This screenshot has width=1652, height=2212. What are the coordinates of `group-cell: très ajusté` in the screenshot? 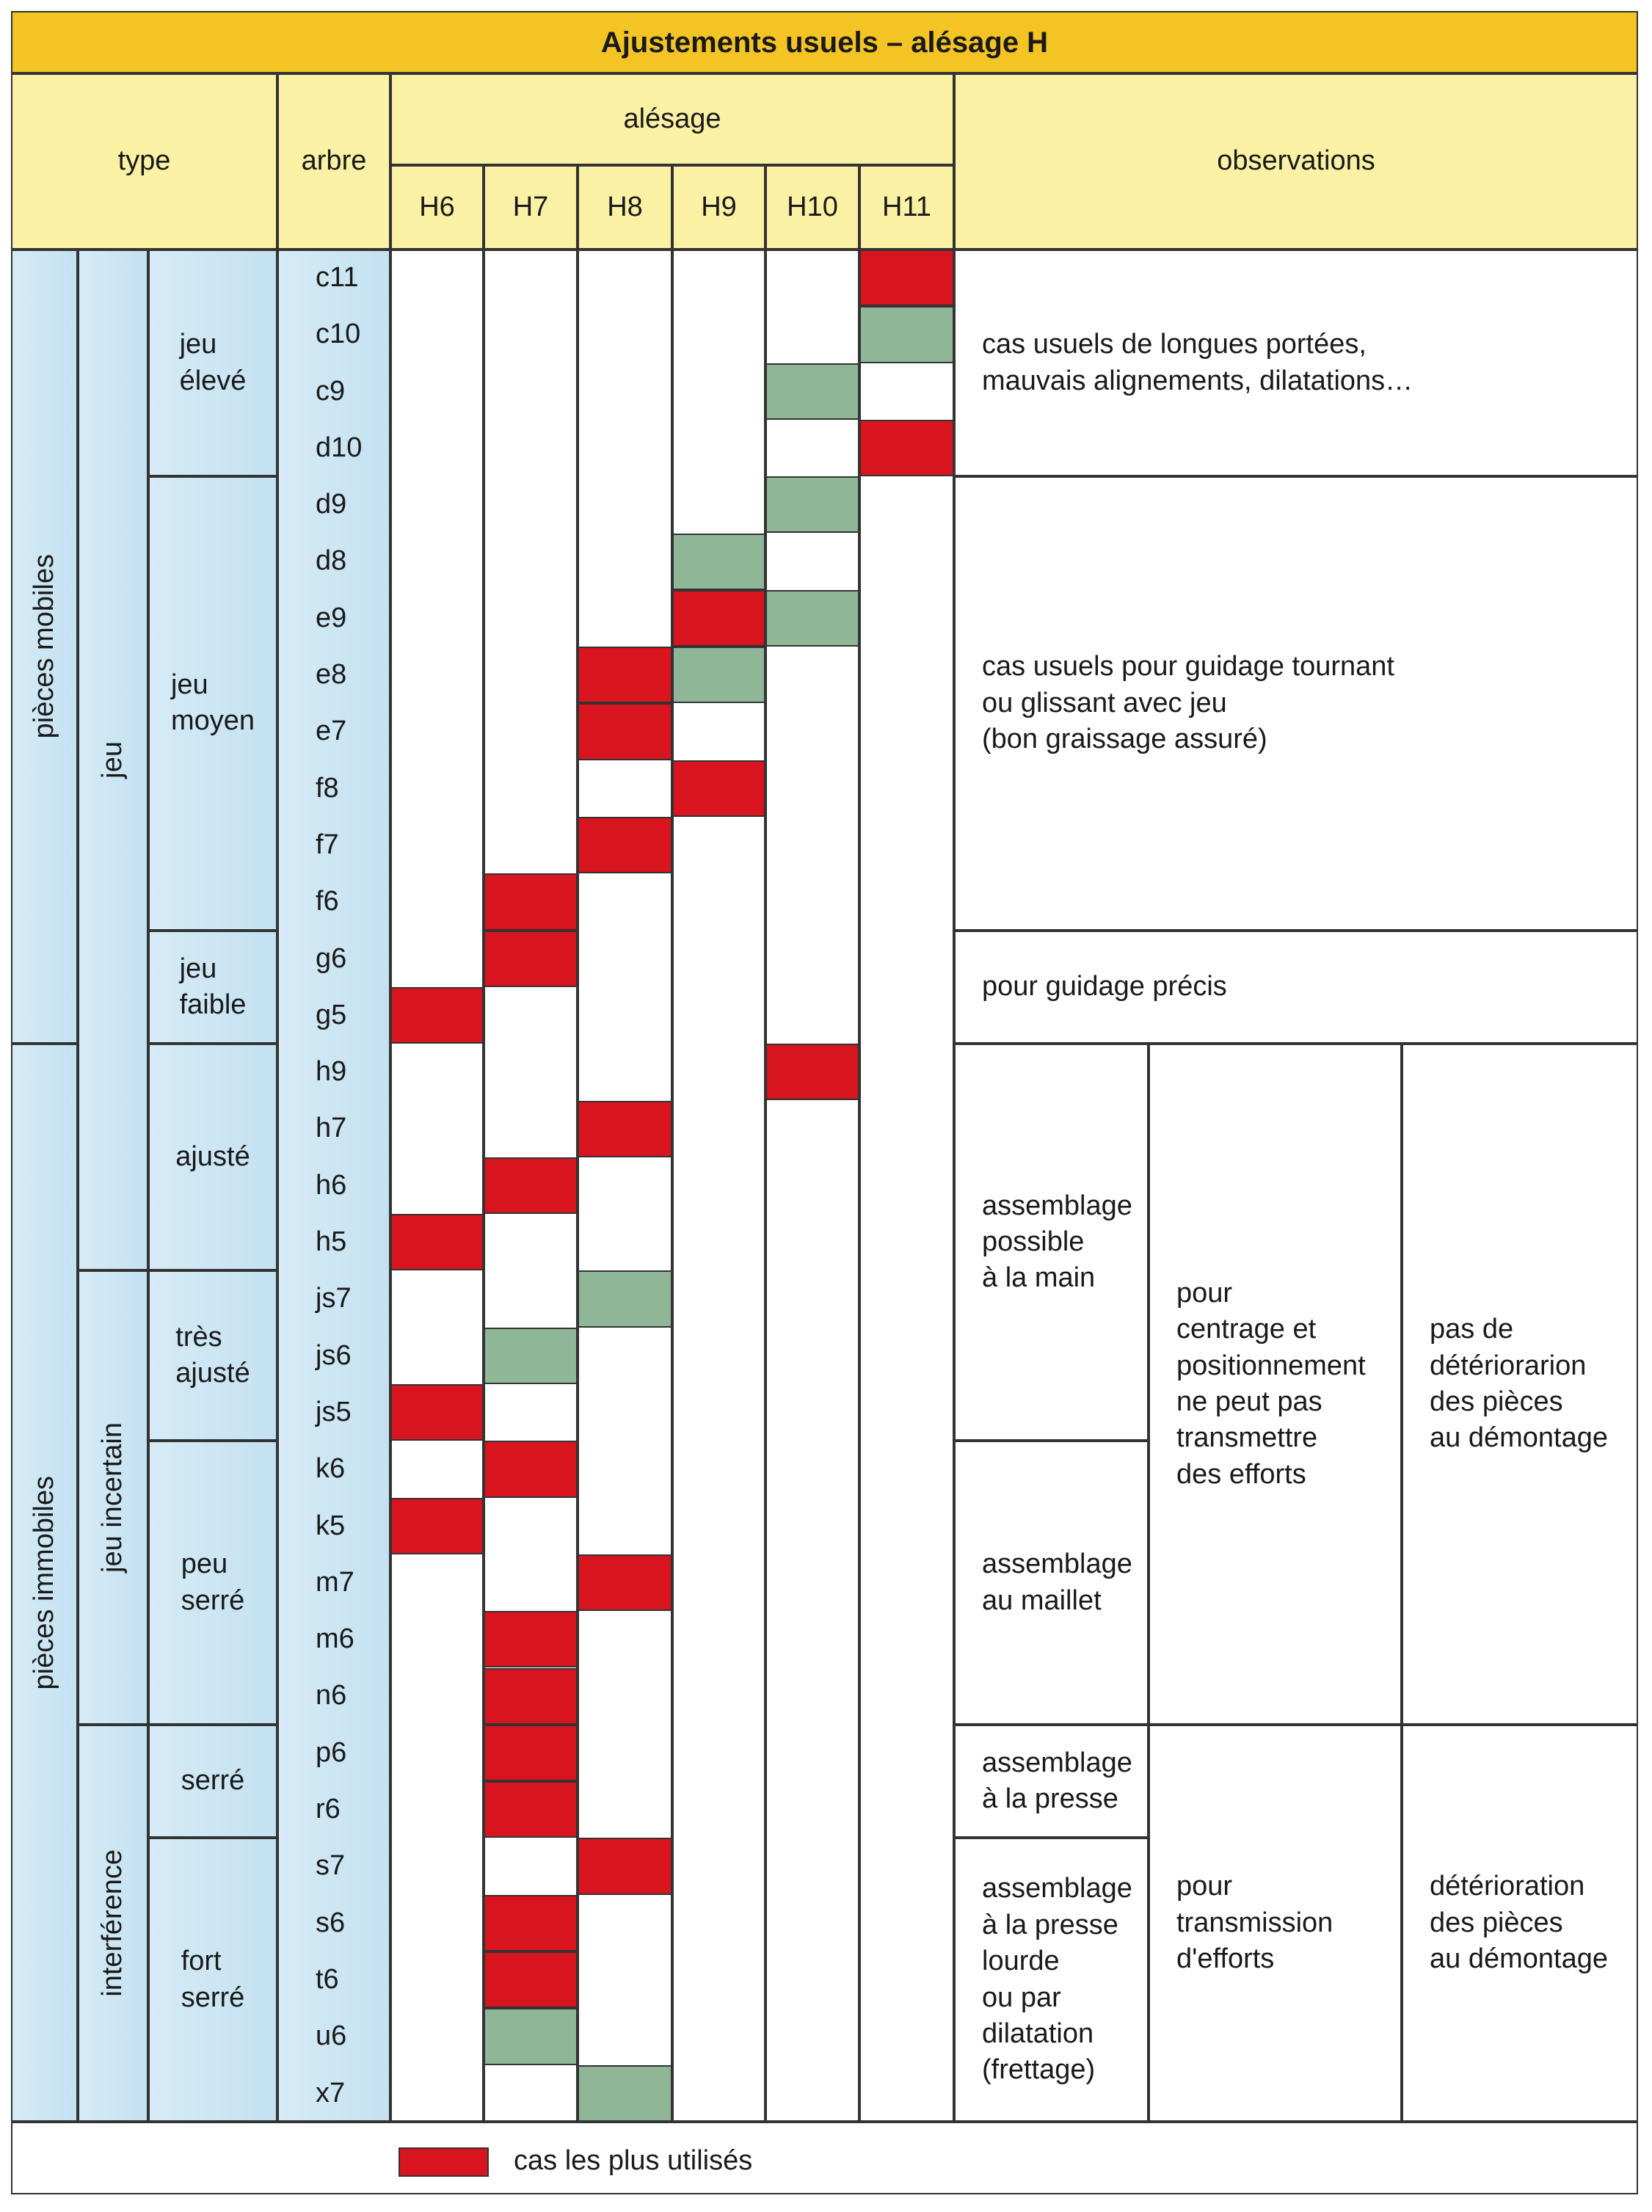 It's located at (212, 1355).